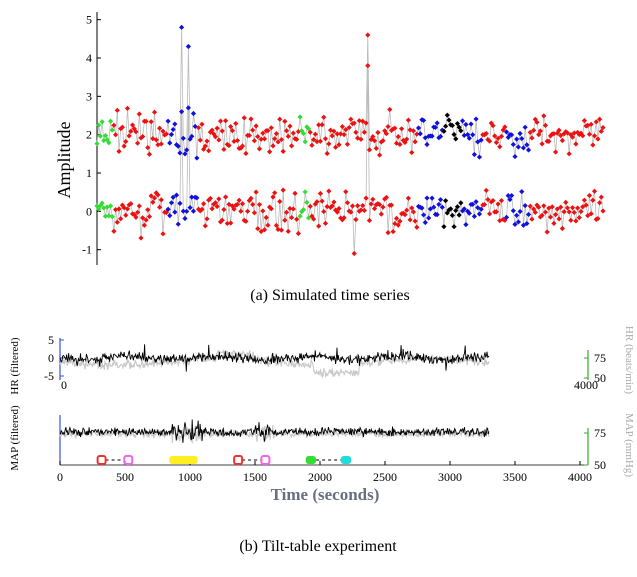  What do you see at coordinates (600, 433) in the screenshot?
I see `panel-map-right-tick-label: 75` at bounding box center [600, 433].